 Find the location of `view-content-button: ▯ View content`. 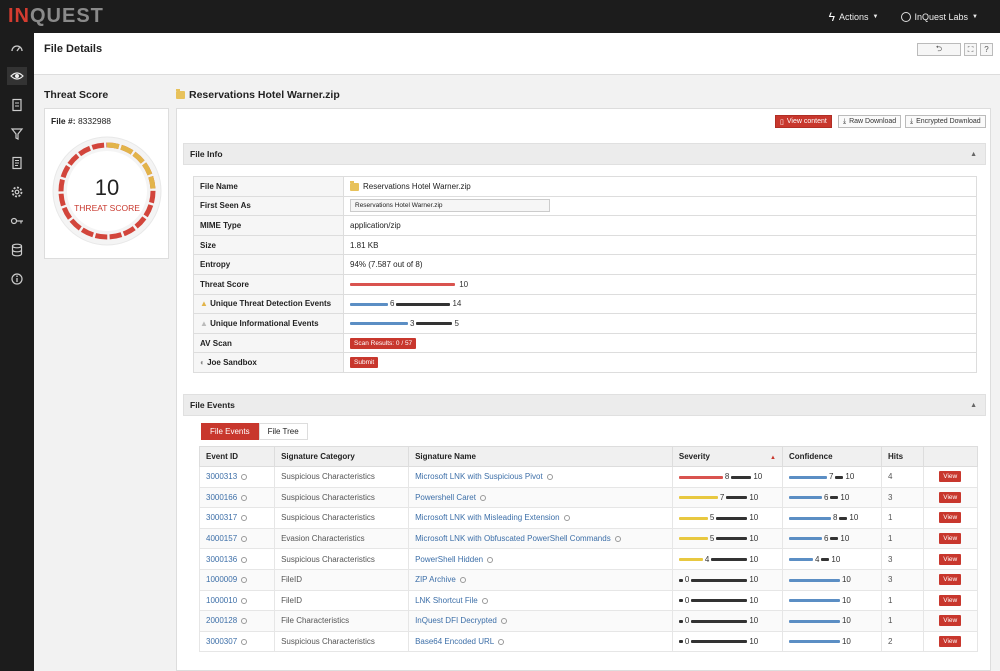

view-content-button: ▯ View content is located at coordinates (803, 121).